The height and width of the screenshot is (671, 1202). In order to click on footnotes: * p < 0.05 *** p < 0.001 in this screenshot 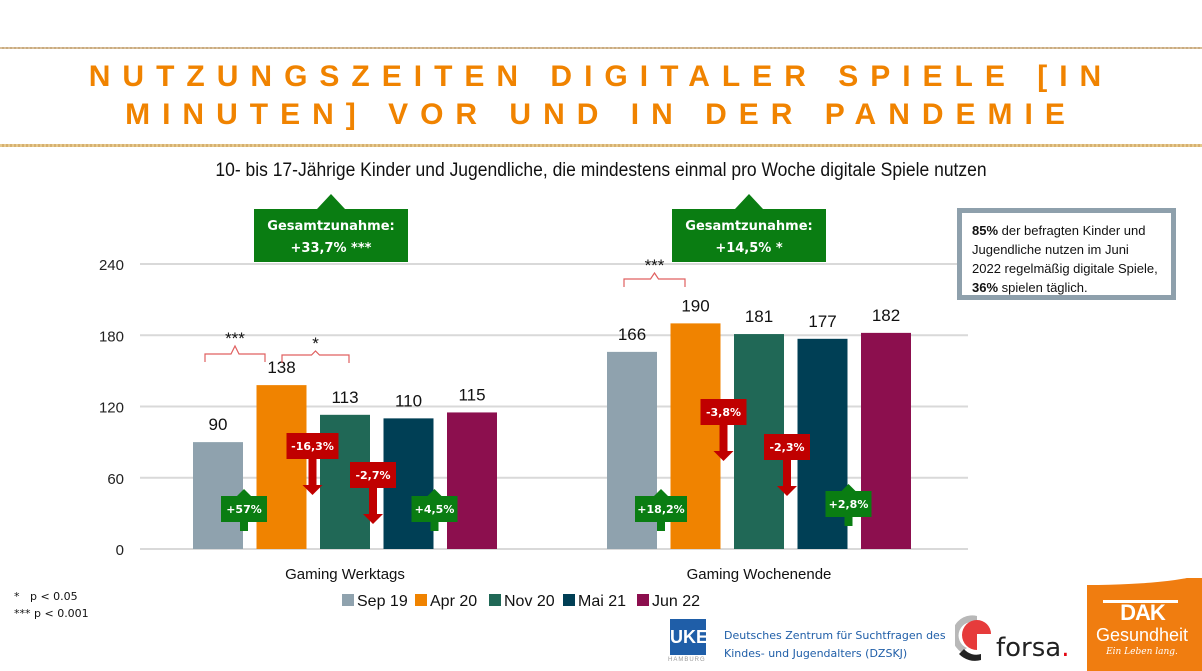, I will do `click(51, 605)`.